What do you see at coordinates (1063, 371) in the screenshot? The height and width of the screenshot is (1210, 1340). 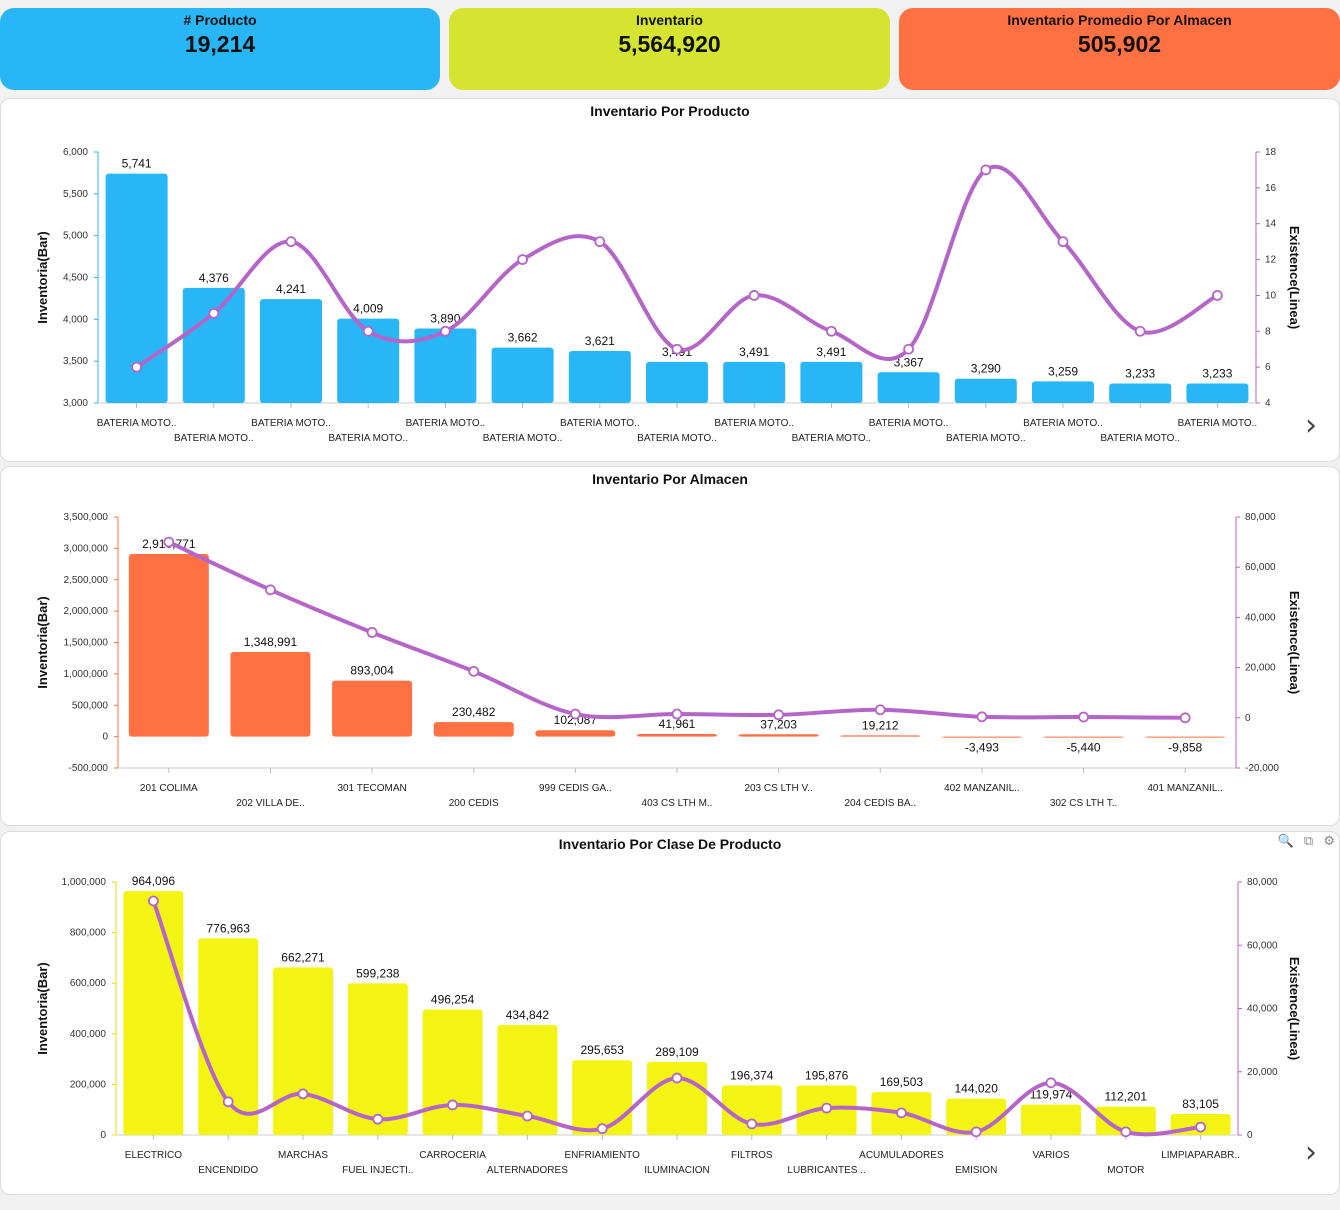 I see `bar-value-label: 3,259` at bounding box center [1063, 371].